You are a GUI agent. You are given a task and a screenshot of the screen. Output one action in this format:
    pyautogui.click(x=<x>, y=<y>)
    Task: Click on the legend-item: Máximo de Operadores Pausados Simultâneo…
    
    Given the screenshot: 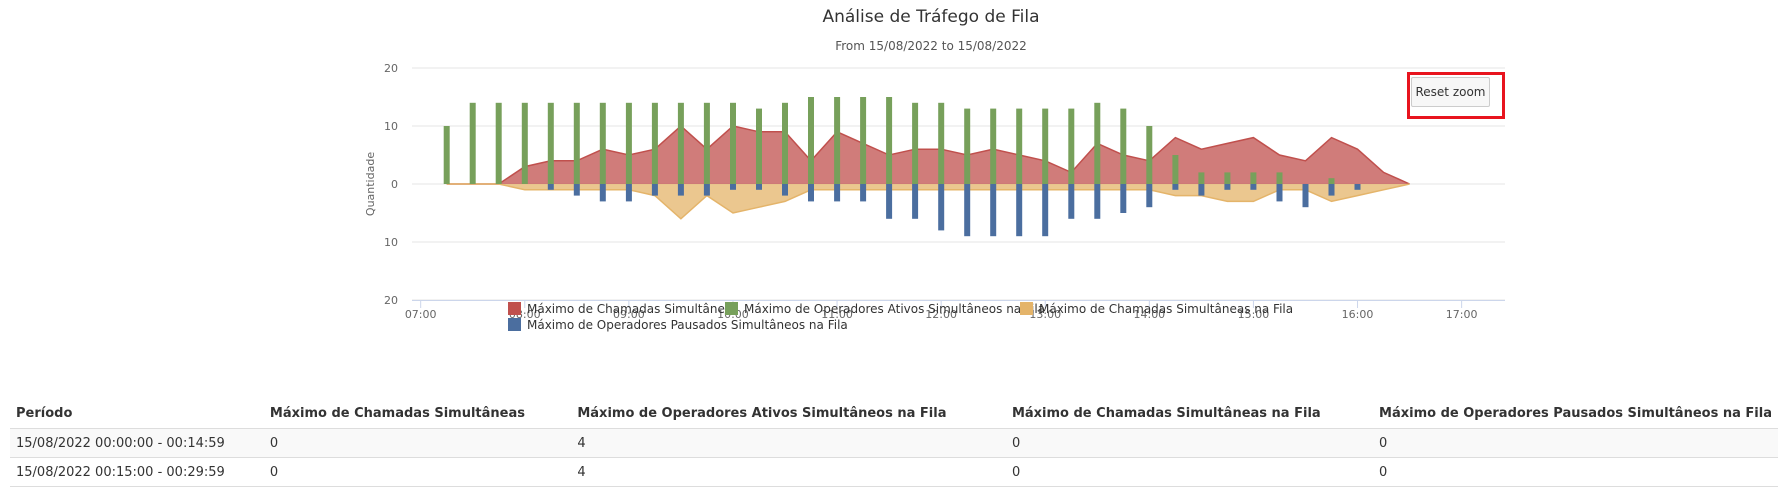 What is the action you would take?
    pyautogui.click(x=678, y=325)
    